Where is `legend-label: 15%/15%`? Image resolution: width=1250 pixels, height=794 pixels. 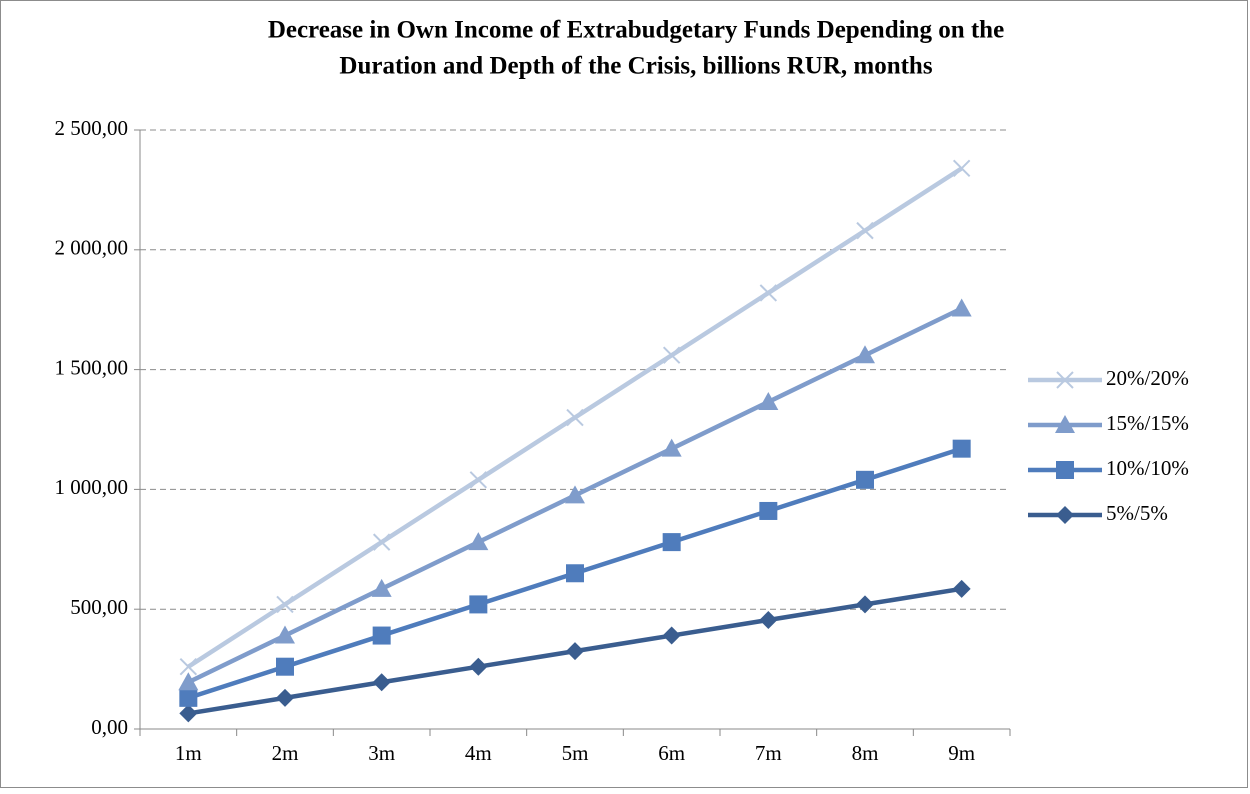 legend-label: 15%/15% is located at coordinates (1147, 423).